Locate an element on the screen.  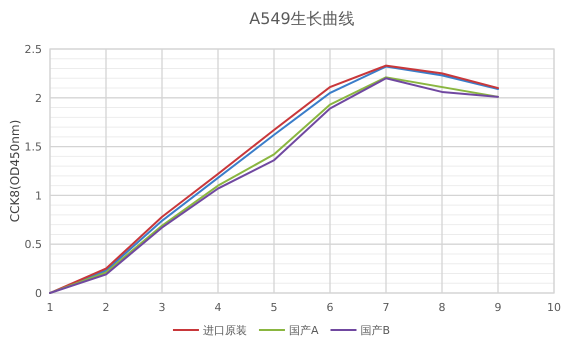
x-tick-label: 5 is located at coordinates (274, 307).